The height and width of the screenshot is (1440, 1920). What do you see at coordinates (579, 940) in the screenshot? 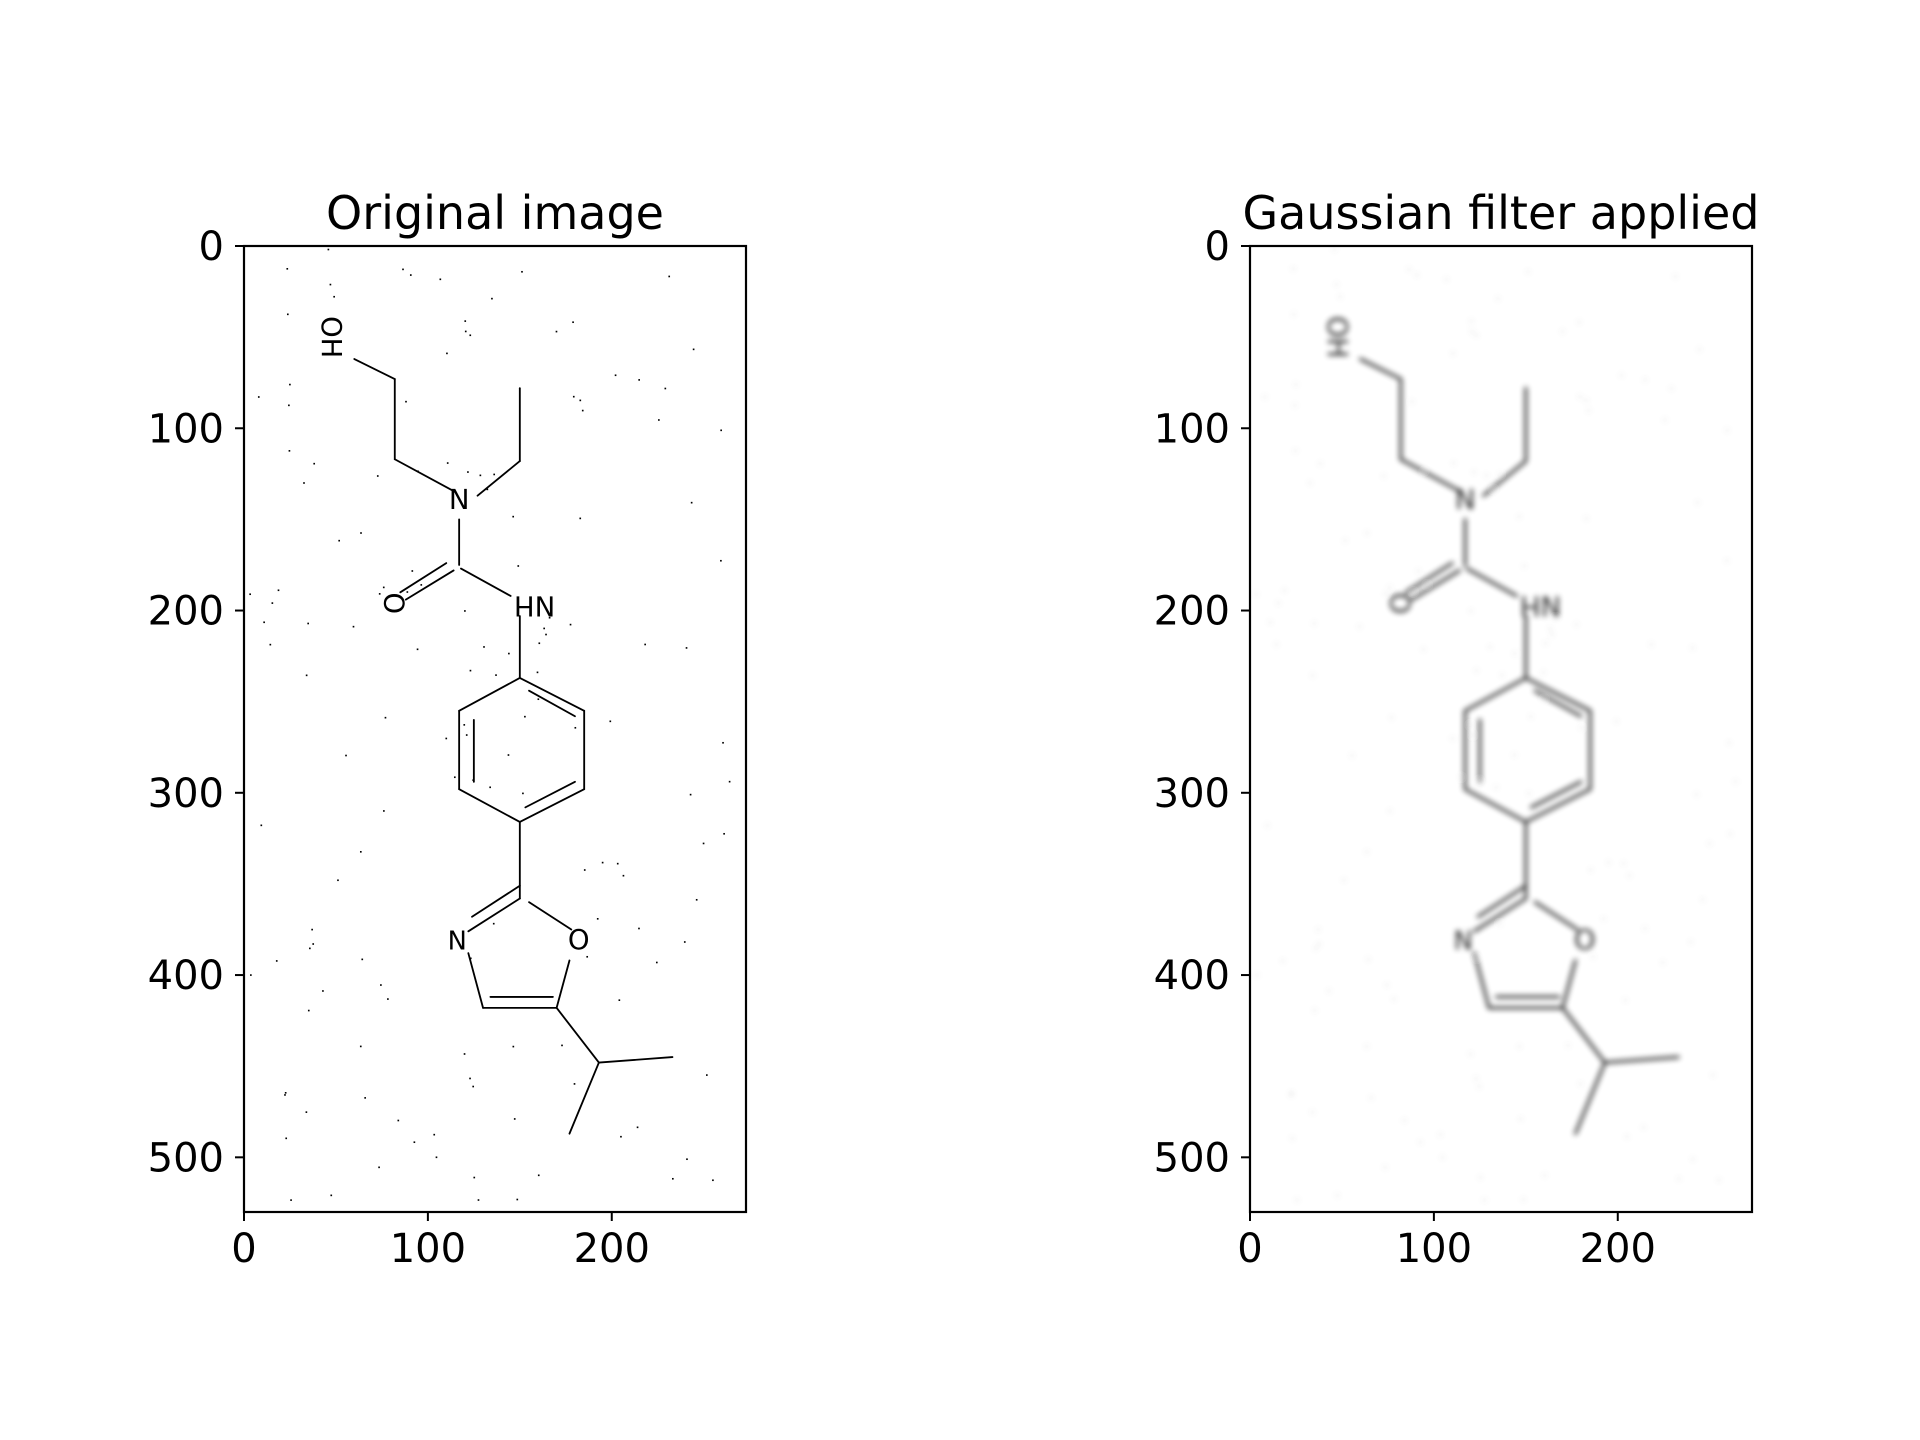
I see `atom-label: O` at bounding box center [579, 940].